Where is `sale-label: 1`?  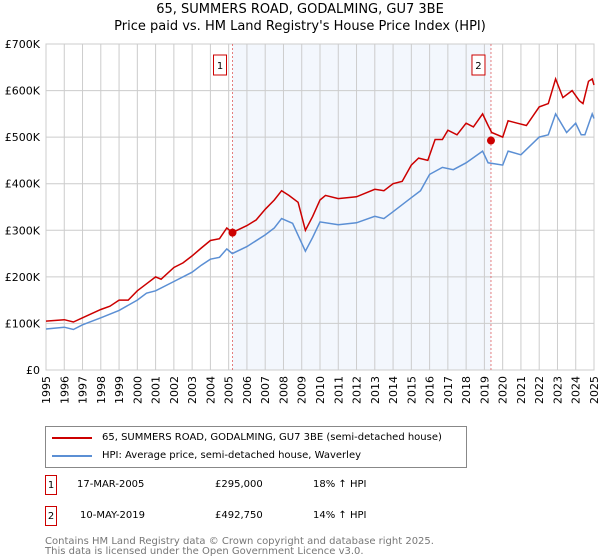
sale-label: 1 is located at coordinates (220, 66).